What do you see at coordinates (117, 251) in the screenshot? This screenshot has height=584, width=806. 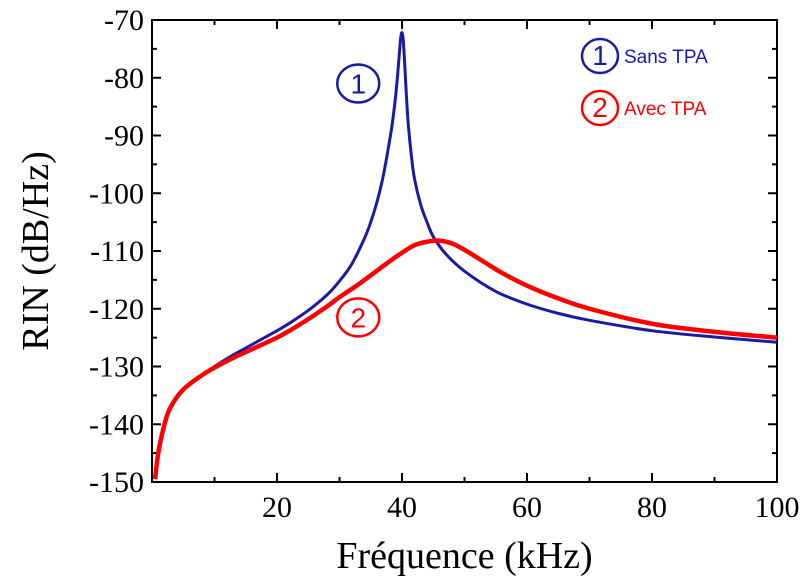 I see `y-tick-label: -110` at bounding box center [117, 251].